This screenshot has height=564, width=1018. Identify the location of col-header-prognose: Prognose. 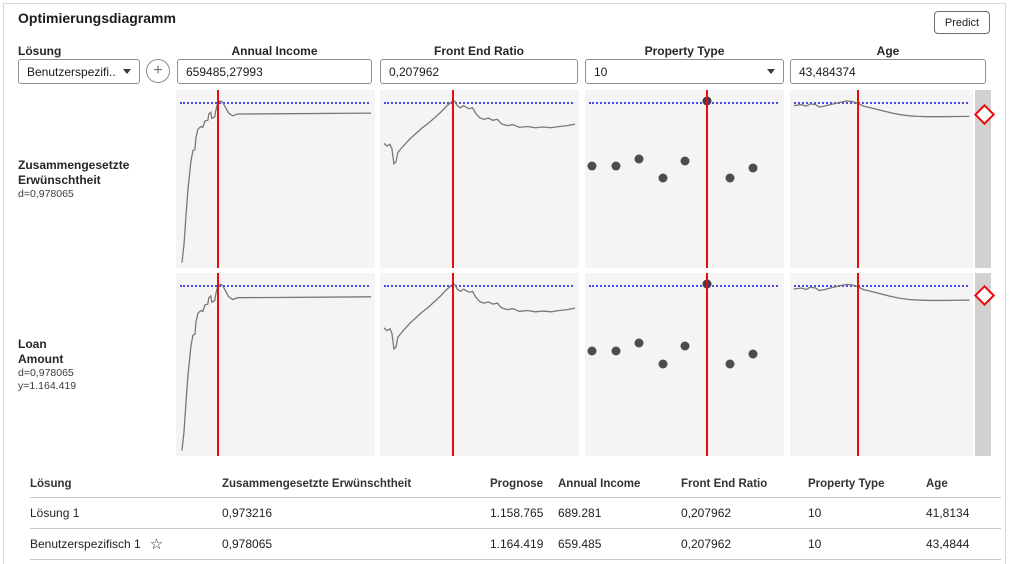
(517, 483).